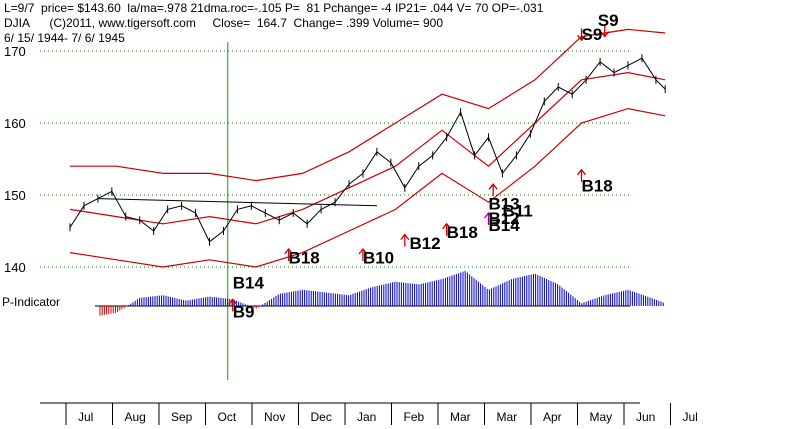 The image size is (800, 429). What do you see at coordinates (15, 195) in the screenshot?
I see `y-tick-label: 150` at bounding box center [15, 195].